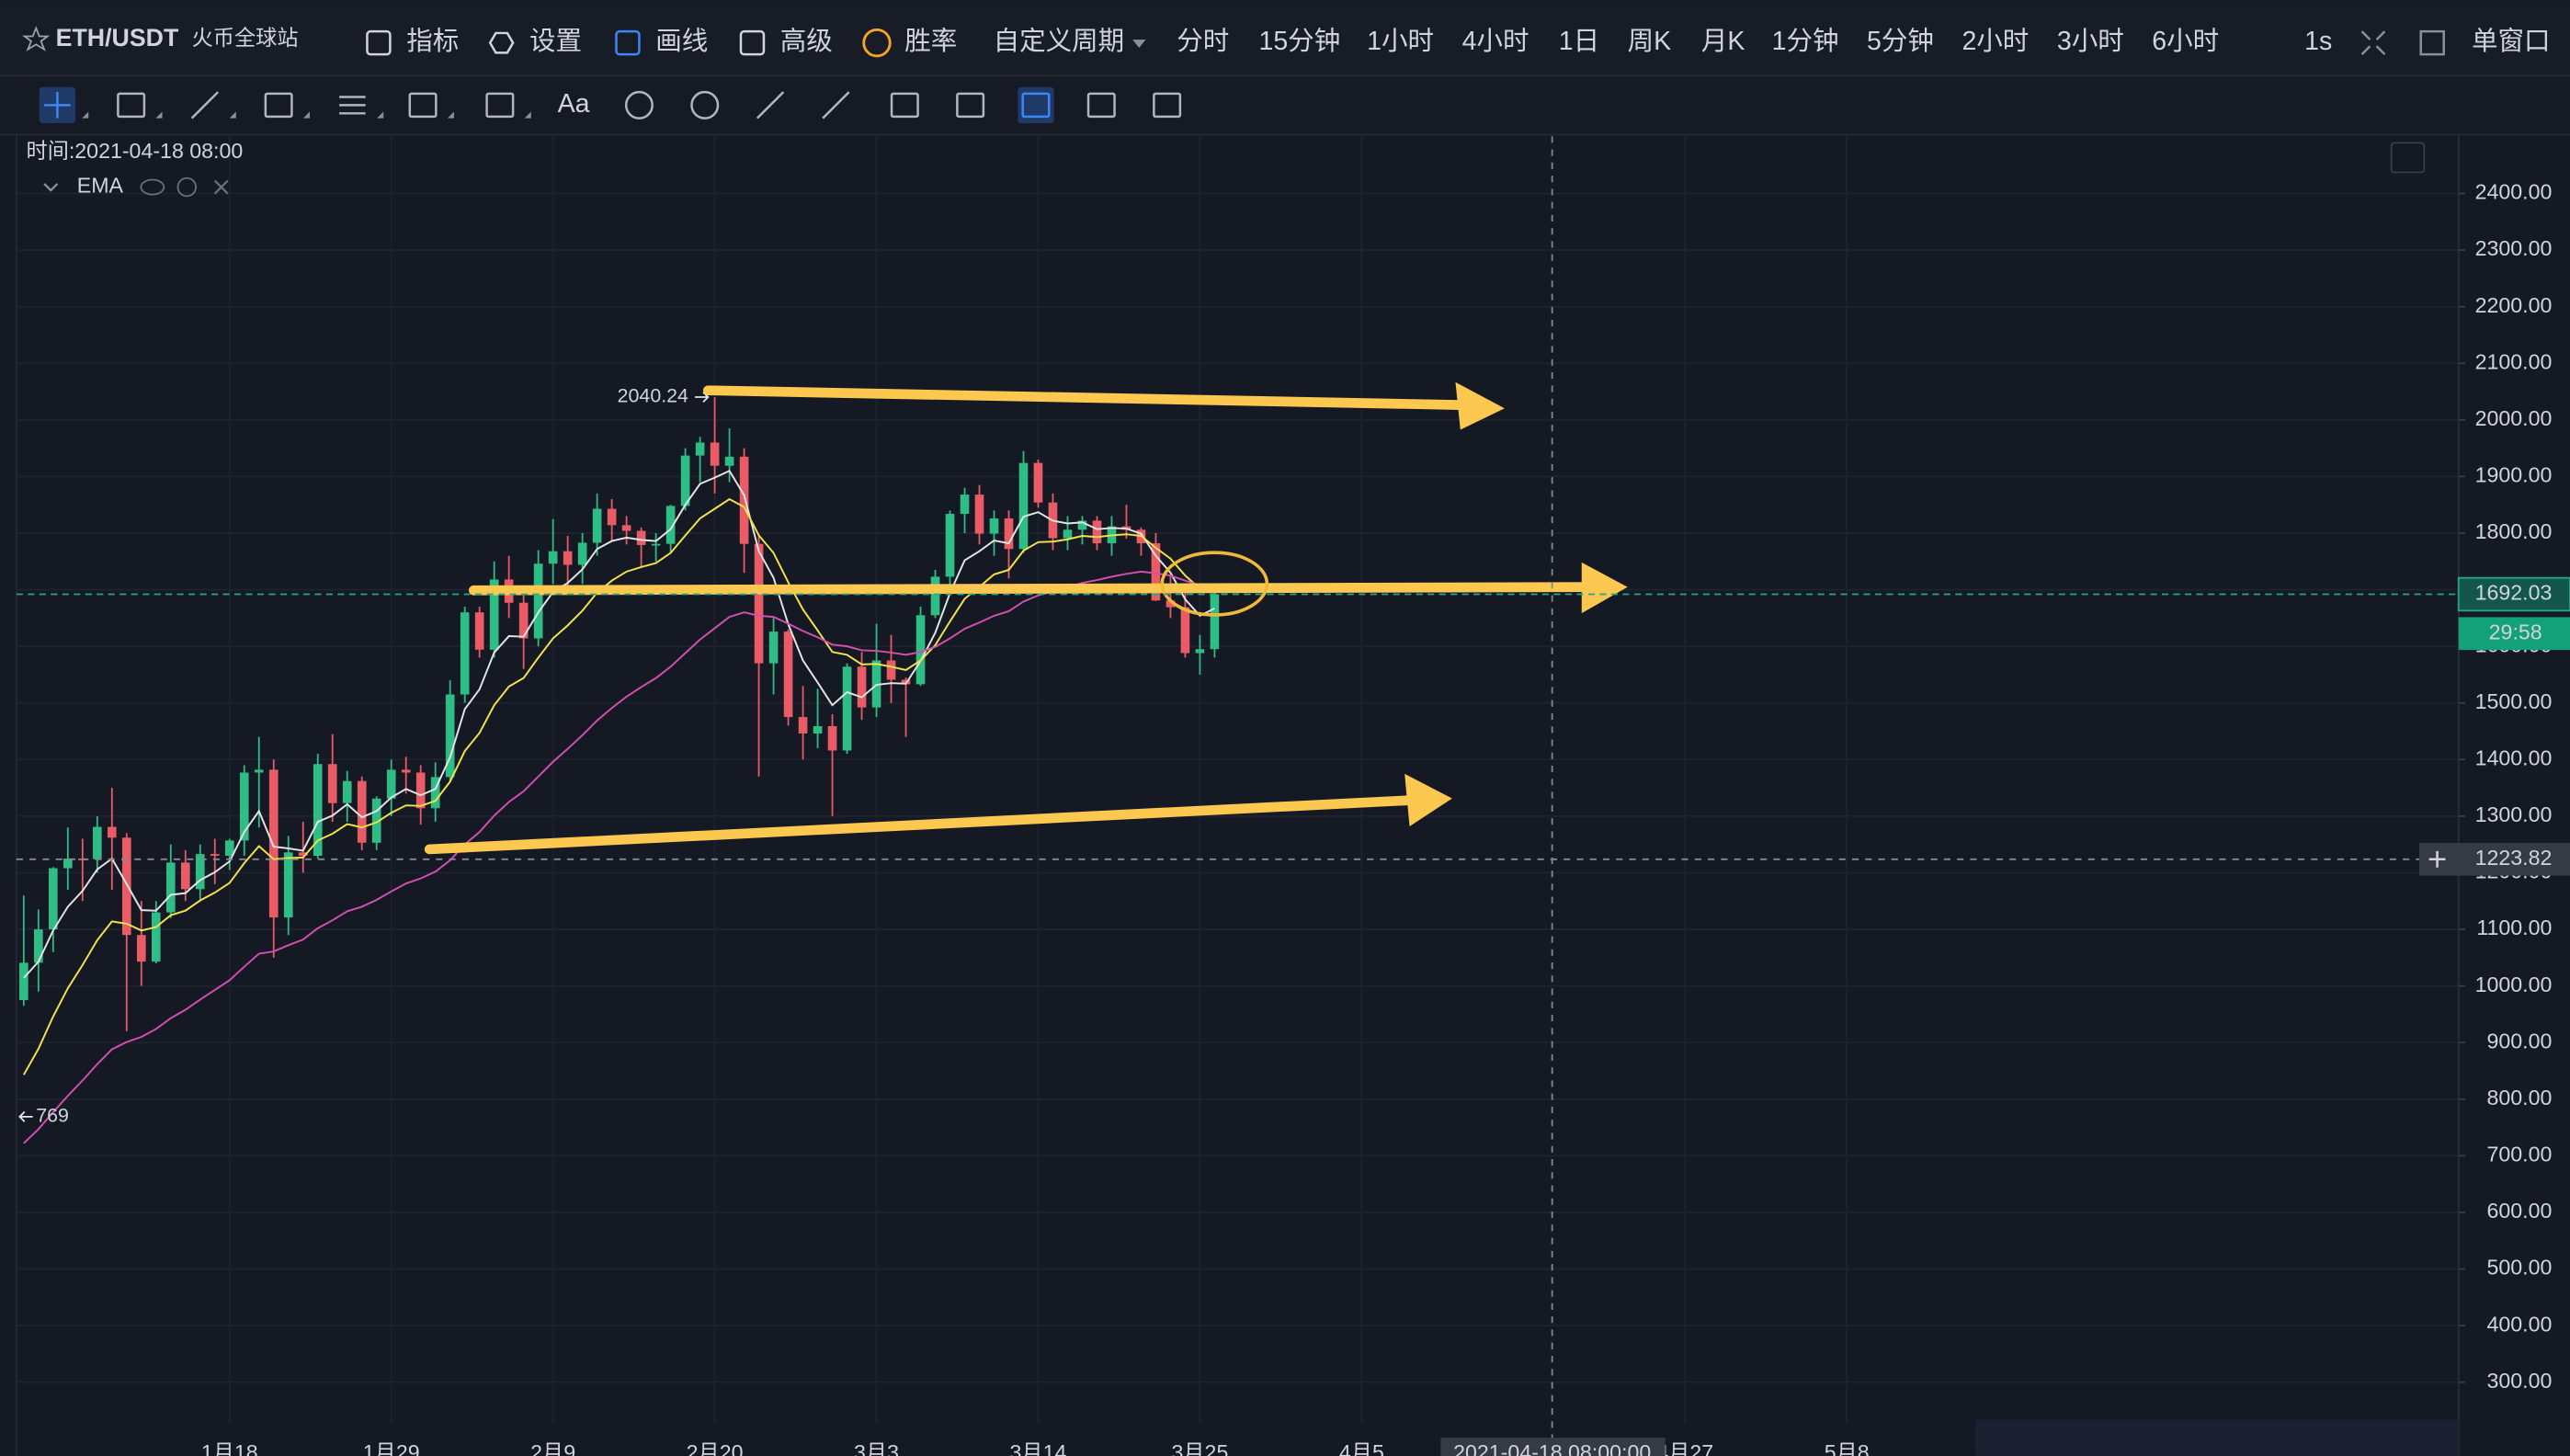 The width and height of the screenshot is (2570, 1456). Describe the element at coordinates (2520, 1268) in the screenshot. I see `y-tick-label: 500.00` at that location.